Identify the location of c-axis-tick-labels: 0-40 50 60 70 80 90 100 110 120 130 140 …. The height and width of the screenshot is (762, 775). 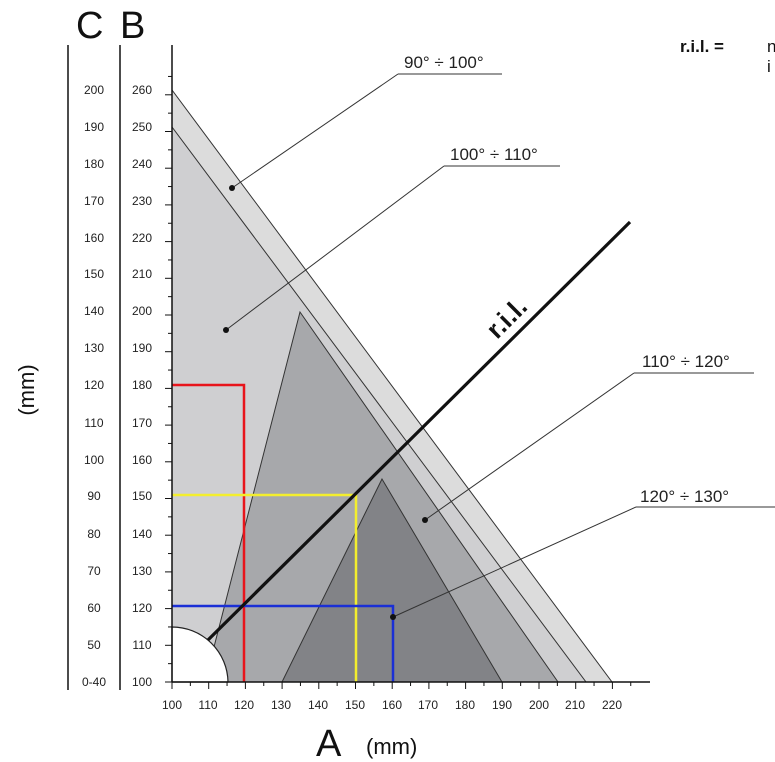
(94, 386).